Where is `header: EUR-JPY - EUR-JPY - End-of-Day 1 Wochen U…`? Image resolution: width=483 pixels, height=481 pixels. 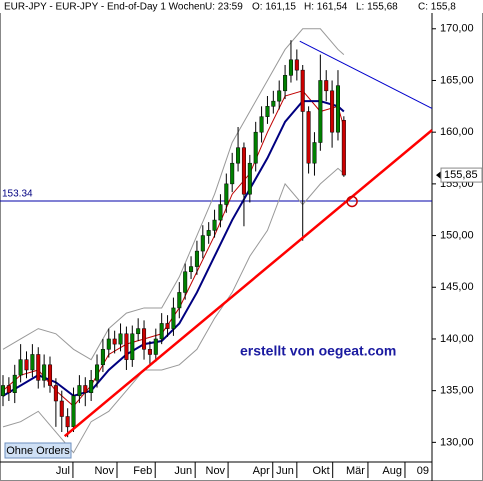
header: EUR-JPY - EUR-JPY - End-of-Day 1 Wochen U… is located at coordinates (230, 7).